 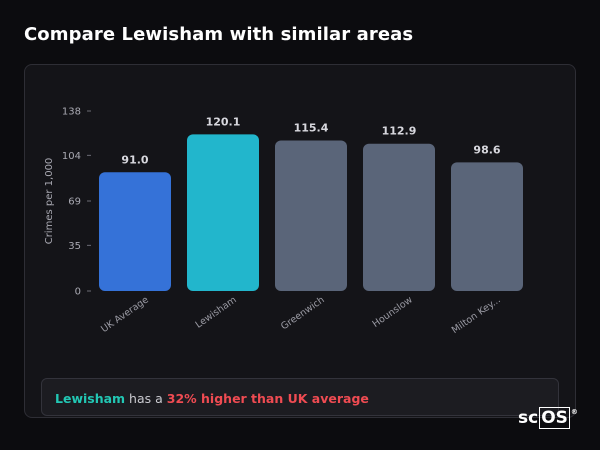 I want to click on y-tick-label-0: 0, so click(x=78, y=292).